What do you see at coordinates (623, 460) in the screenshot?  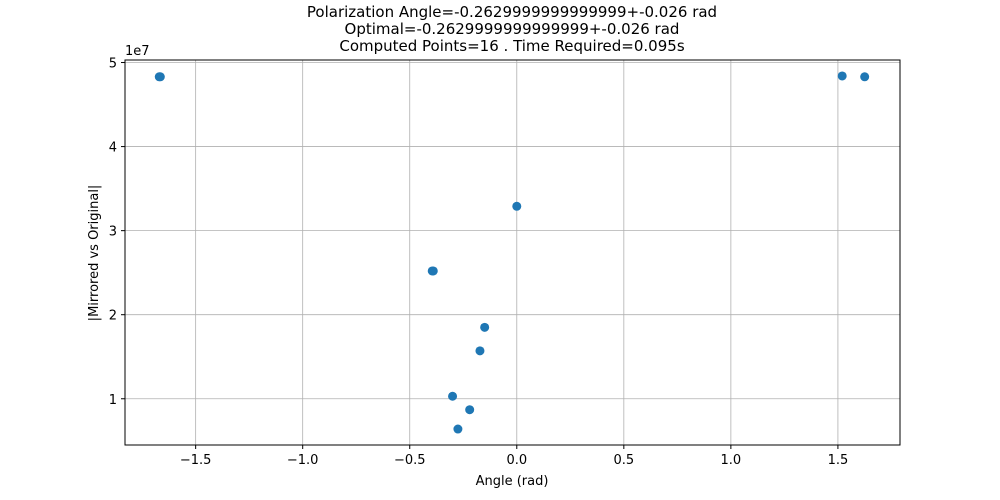 I see `x-tick-label: 0.5` at bounding box center [623, 460].